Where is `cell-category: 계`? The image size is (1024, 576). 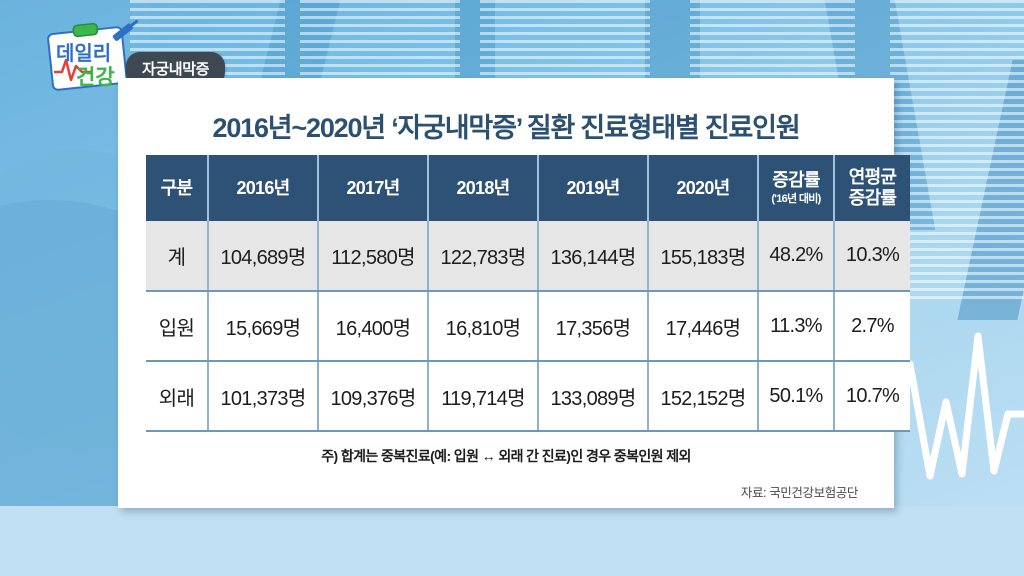
cell-category: 계 is located at coordinates (177, 256).